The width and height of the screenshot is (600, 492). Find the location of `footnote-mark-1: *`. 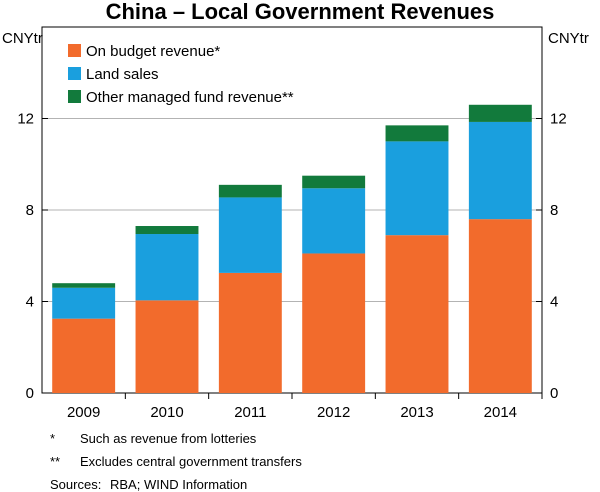

footnote-mark-1: * is located at coordinates (52, 438).